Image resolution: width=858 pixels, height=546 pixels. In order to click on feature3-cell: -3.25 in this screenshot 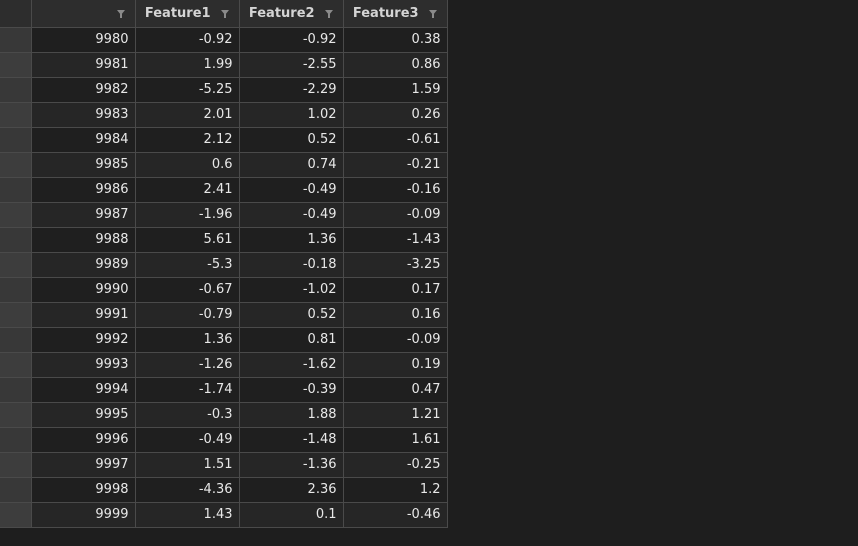, I will do `click(395, 265)`.